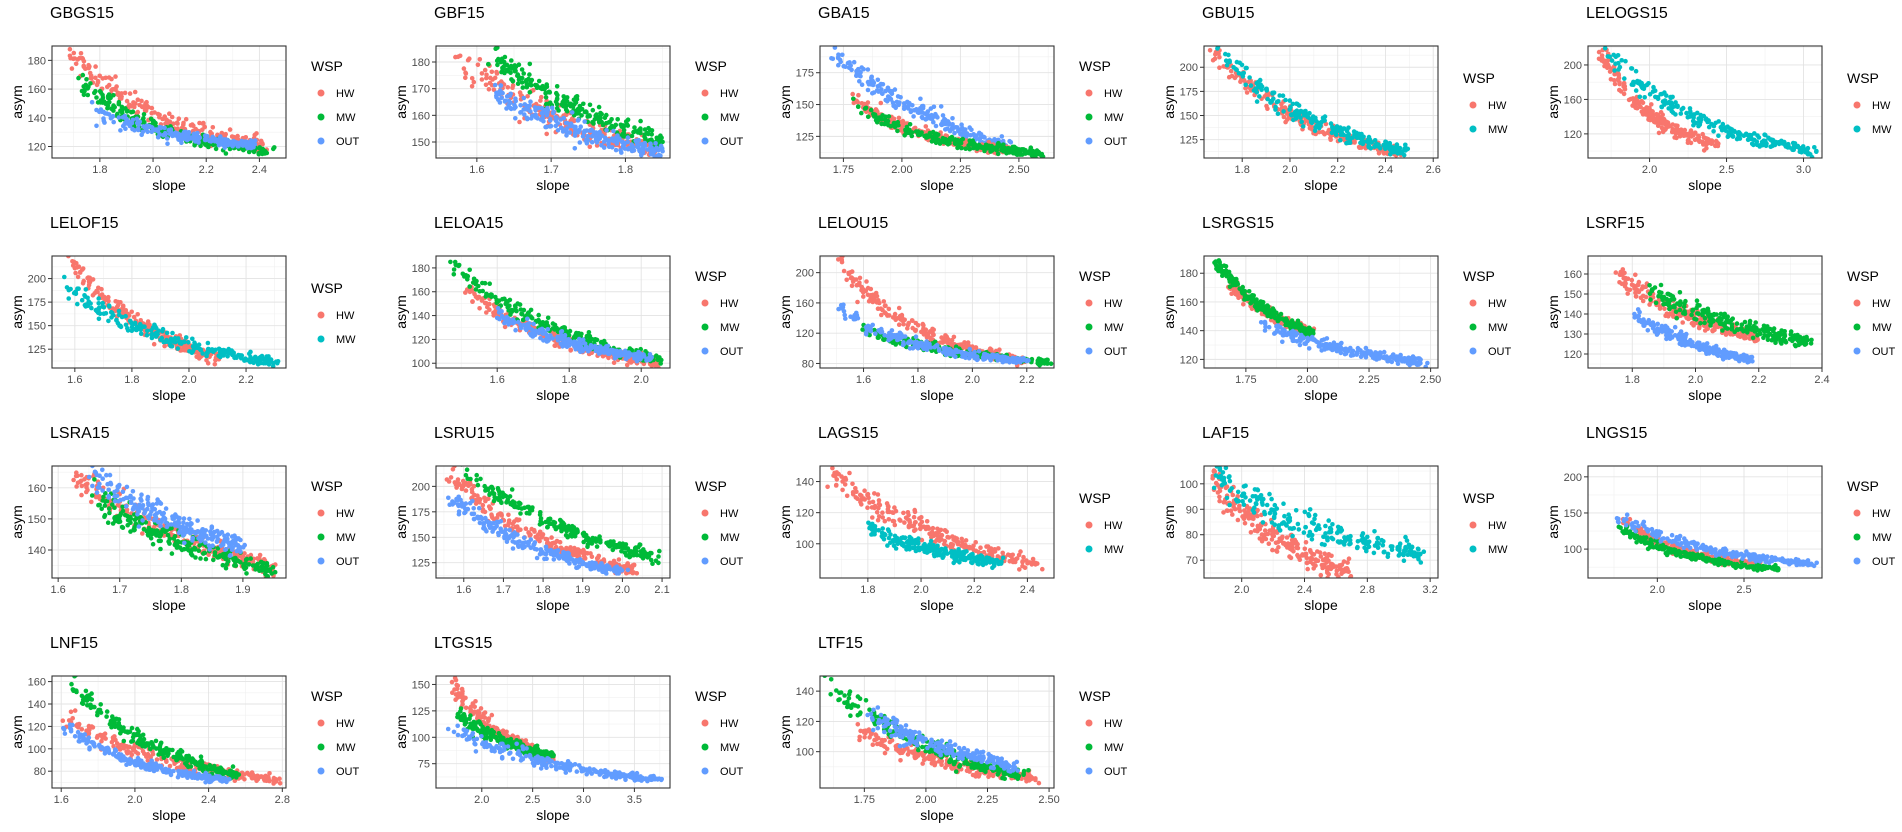 The width and height of the screenshot is (1902, 832). What do you see at coordinates (729, 304) in the screenshot?
I see `legend-label: HW` at bounding box center [729, 304].